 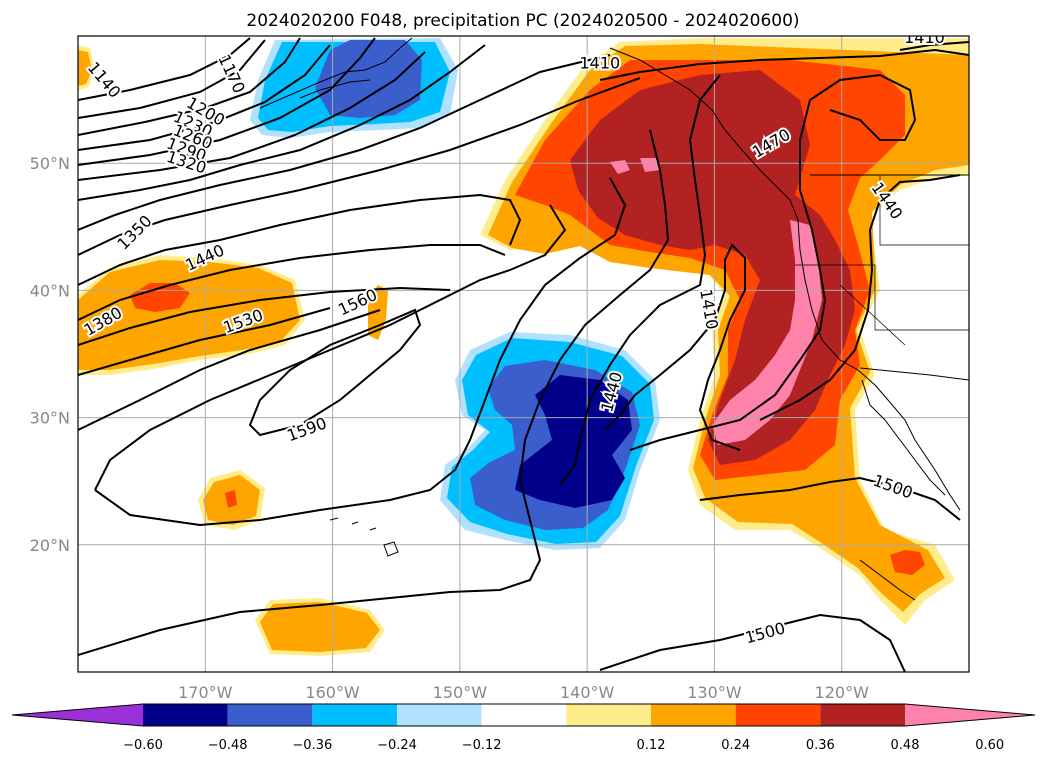 I want to click on lon-tick-label: 140°W, so click(x=587, y=692).